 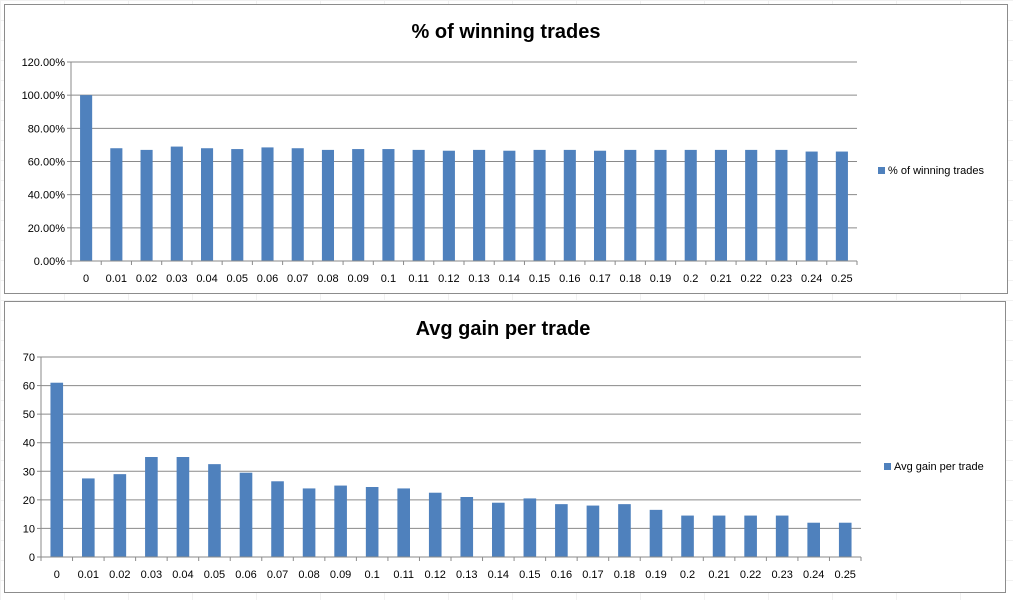 I want to click on y-tick-label: 0.00%, so click(x=49, y=262).